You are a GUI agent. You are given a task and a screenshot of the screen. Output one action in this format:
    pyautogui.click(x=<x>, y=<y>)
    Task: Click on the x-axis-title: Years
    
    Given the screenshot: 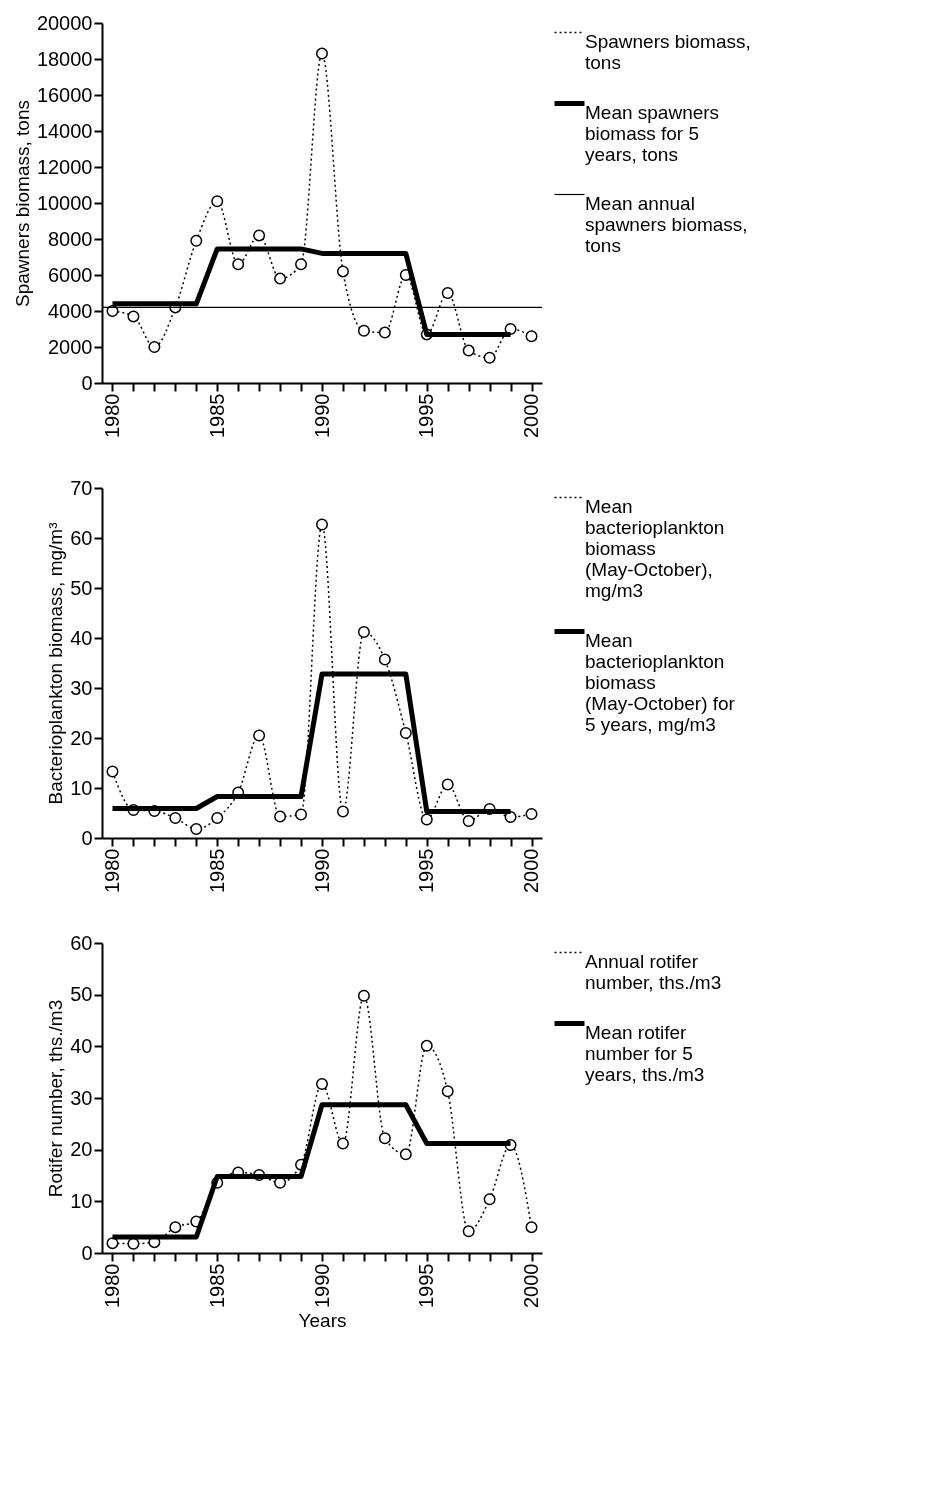 What is the action you would take?
    pyautogui.click(x=322, y=1320)
    